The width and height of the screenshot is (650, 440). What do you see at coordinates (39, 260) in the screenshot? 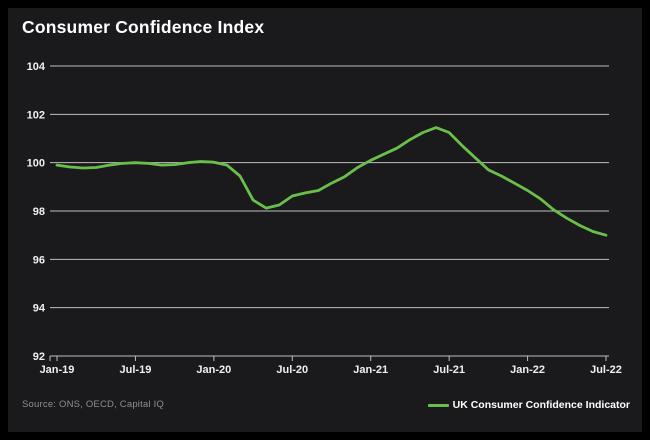
I see `y-axis-label-96: 96` at bounding box center [39, 260].